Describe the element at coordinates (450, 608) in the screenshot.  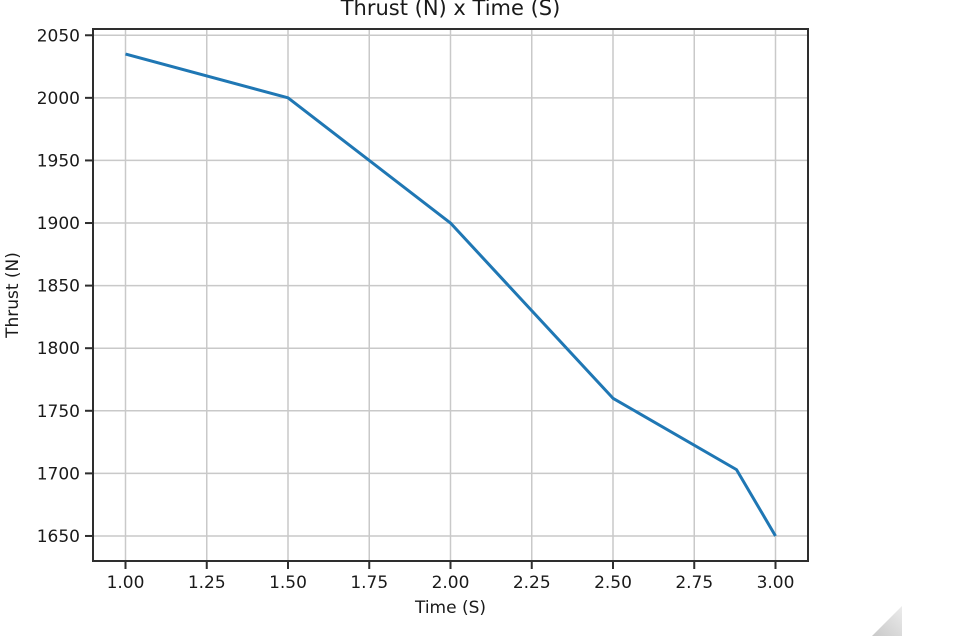
I see `x-axis-label: Time (S)` at that location.